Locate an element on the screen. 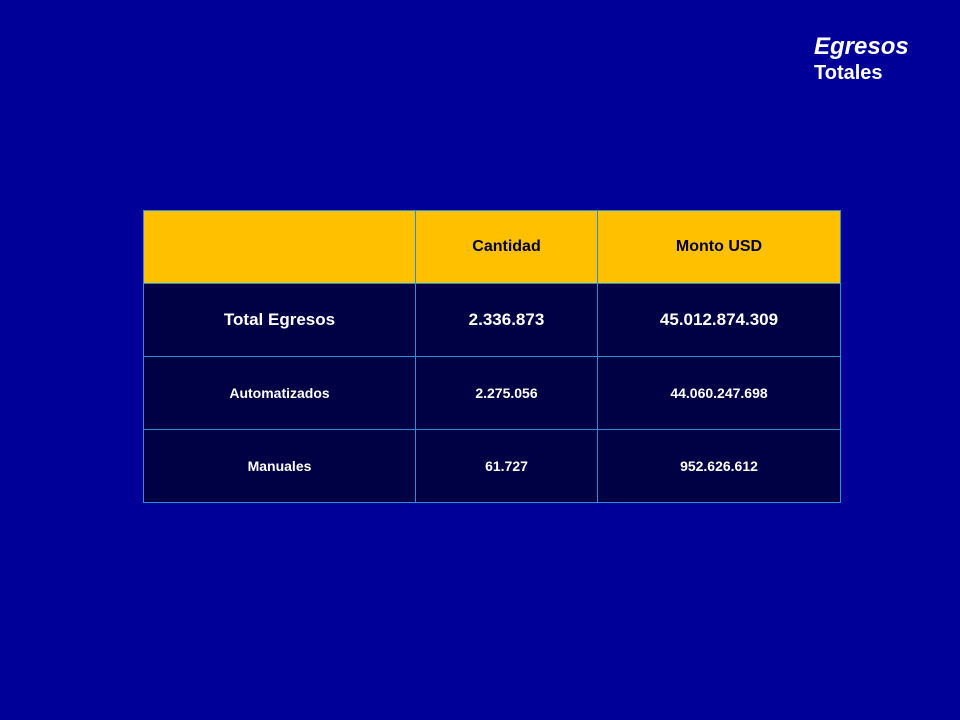 The width and height of the screenshot is (960, 720). title-main: Egresos is located at coordinates (861, 46).